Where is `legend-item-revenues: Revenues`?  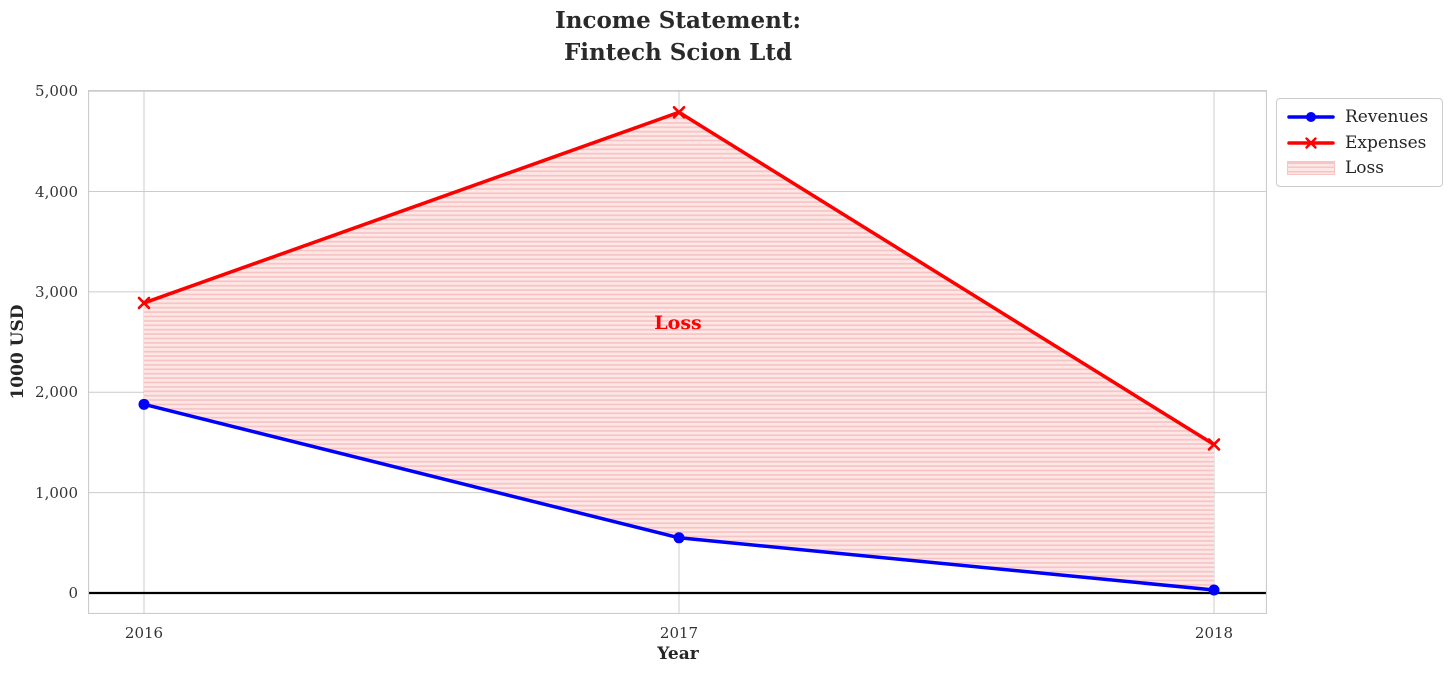
legend-item-revenues: Revenues is located at coordinates (1360, 117).